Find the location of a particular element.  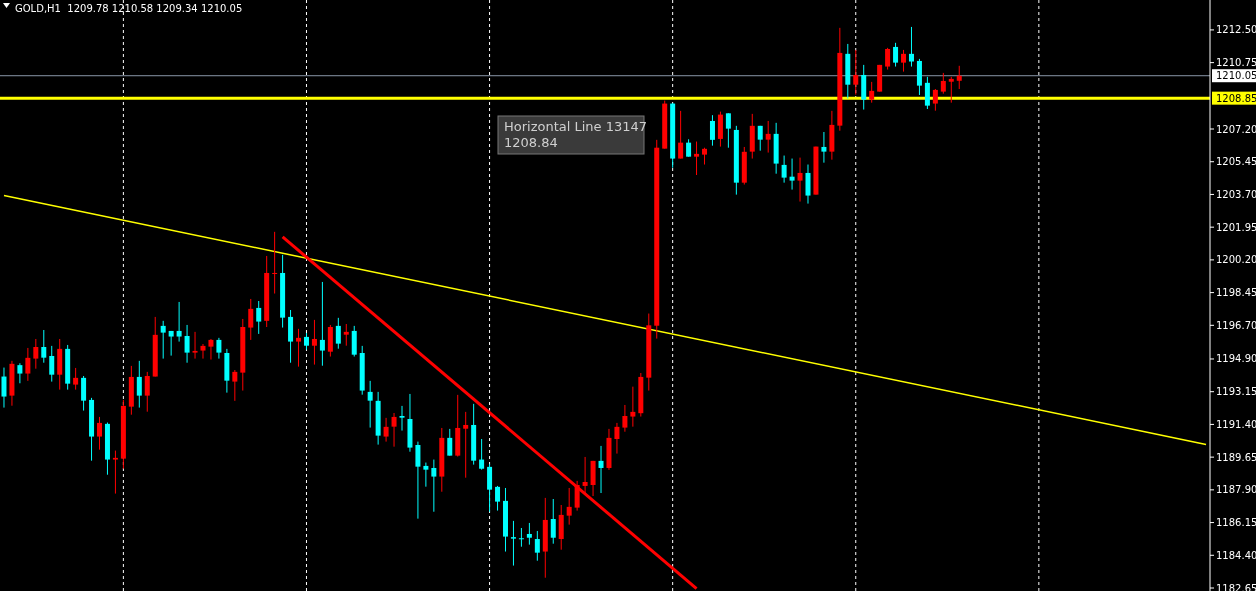

y-tick-label: 1182.65 is located at coordinates (1236, 586).